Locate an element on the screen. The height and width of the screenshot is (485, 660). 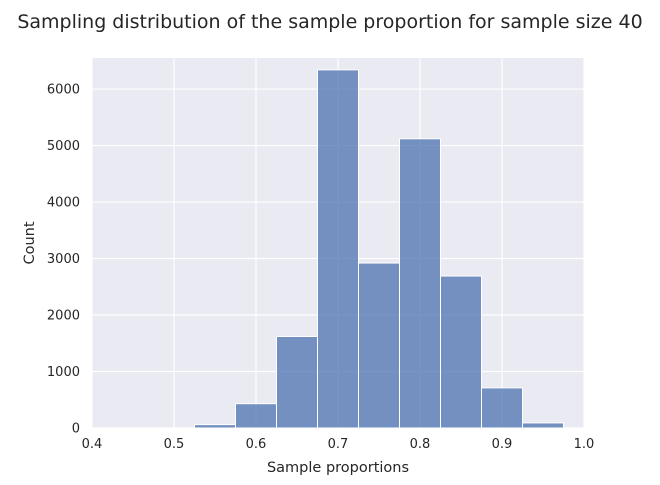
x-tick-label: 0.8 is located at coordinates (420, 444).